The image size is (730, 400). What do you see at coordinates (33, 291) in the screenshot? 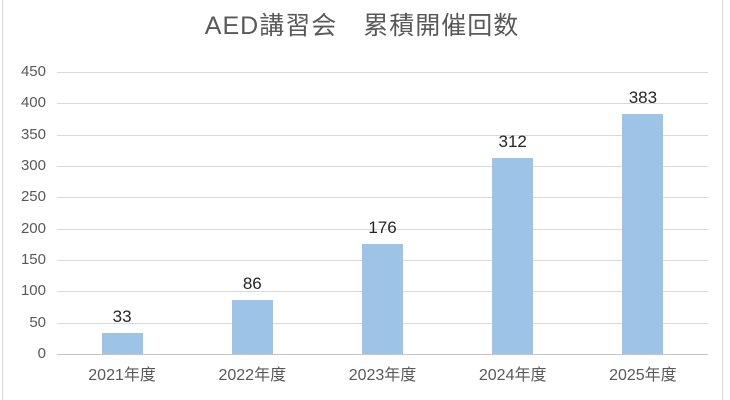
I see `y-axis-tick-label: 100` at bounding box center [33, 291].